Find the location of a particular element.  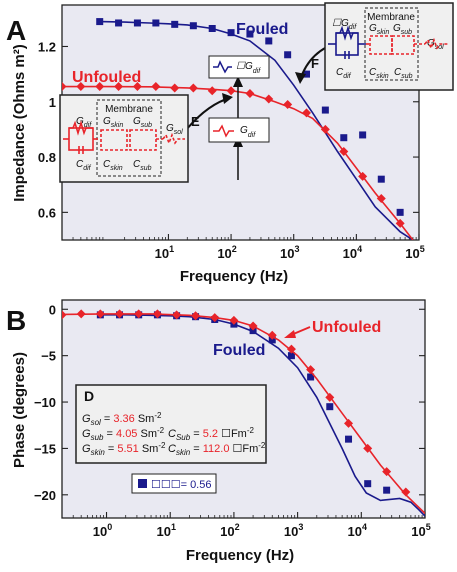

element-box-unfouled: Gdif is located at coordinates (239, 130).